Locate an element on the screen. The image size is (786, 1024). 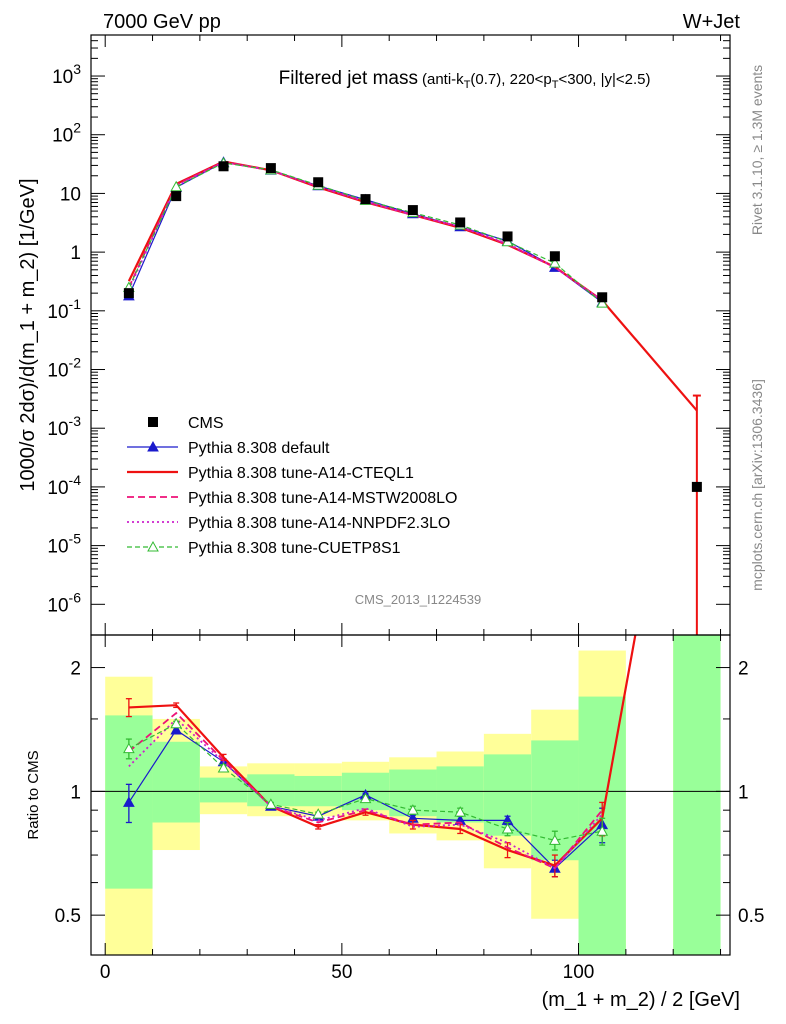
main-y-axis-label: 1000/σ 2dσ)/d(m_1 + m_2) [1/GeV] is located at coordinates (28, 334).